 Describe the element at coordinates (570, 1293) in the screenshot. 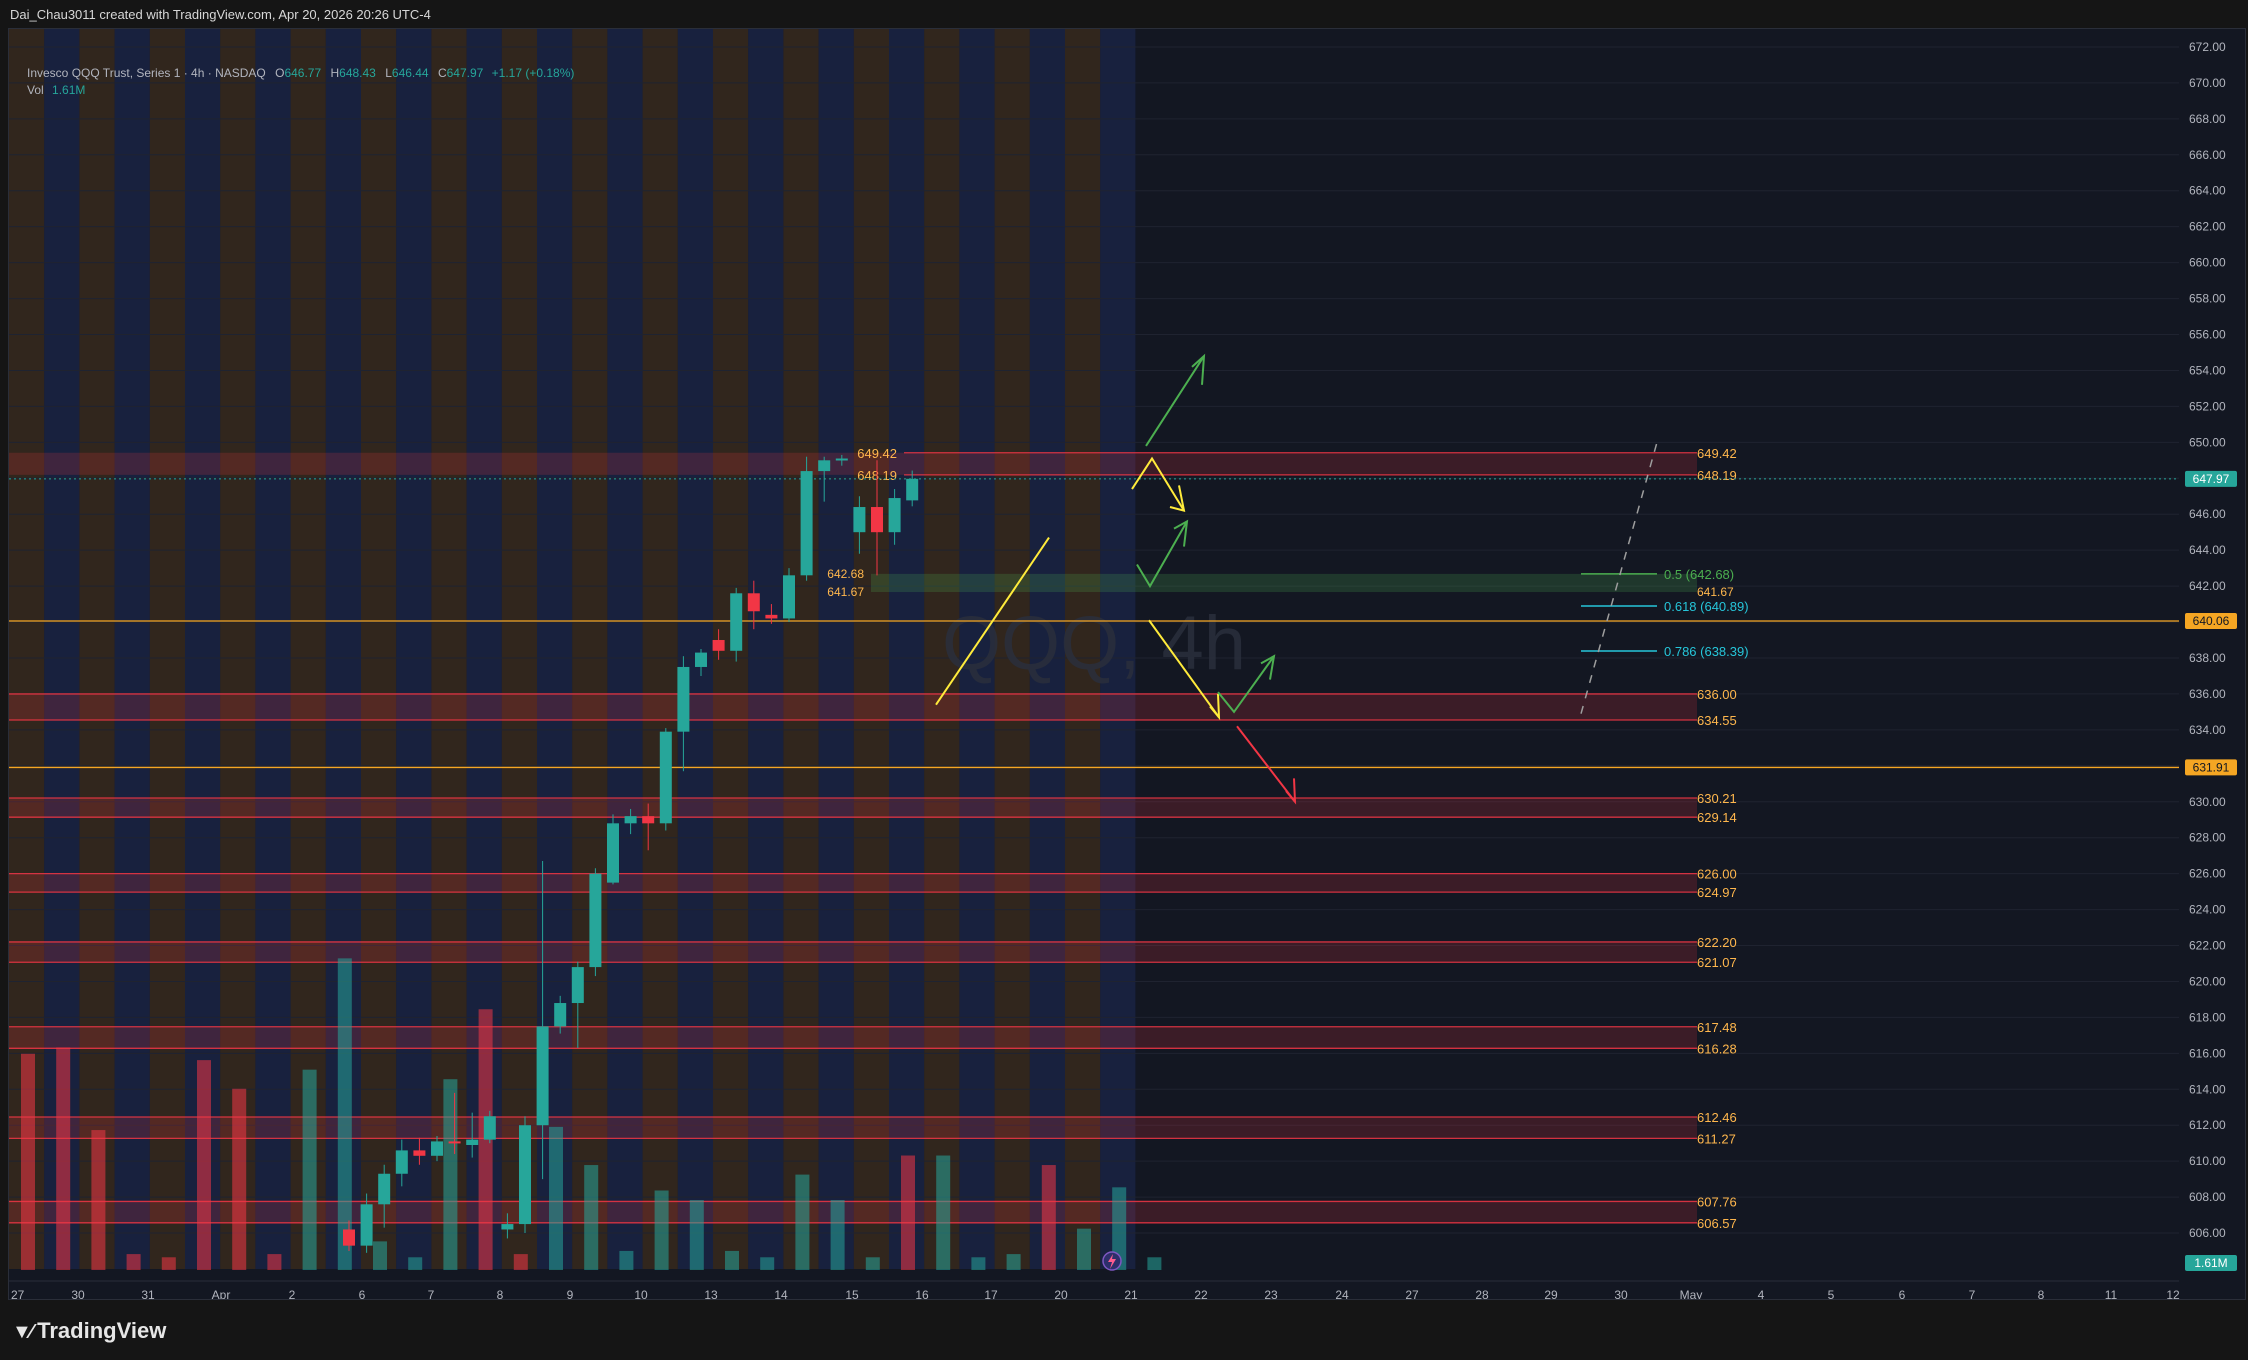

I see `x-tick-label: 9` at that location.